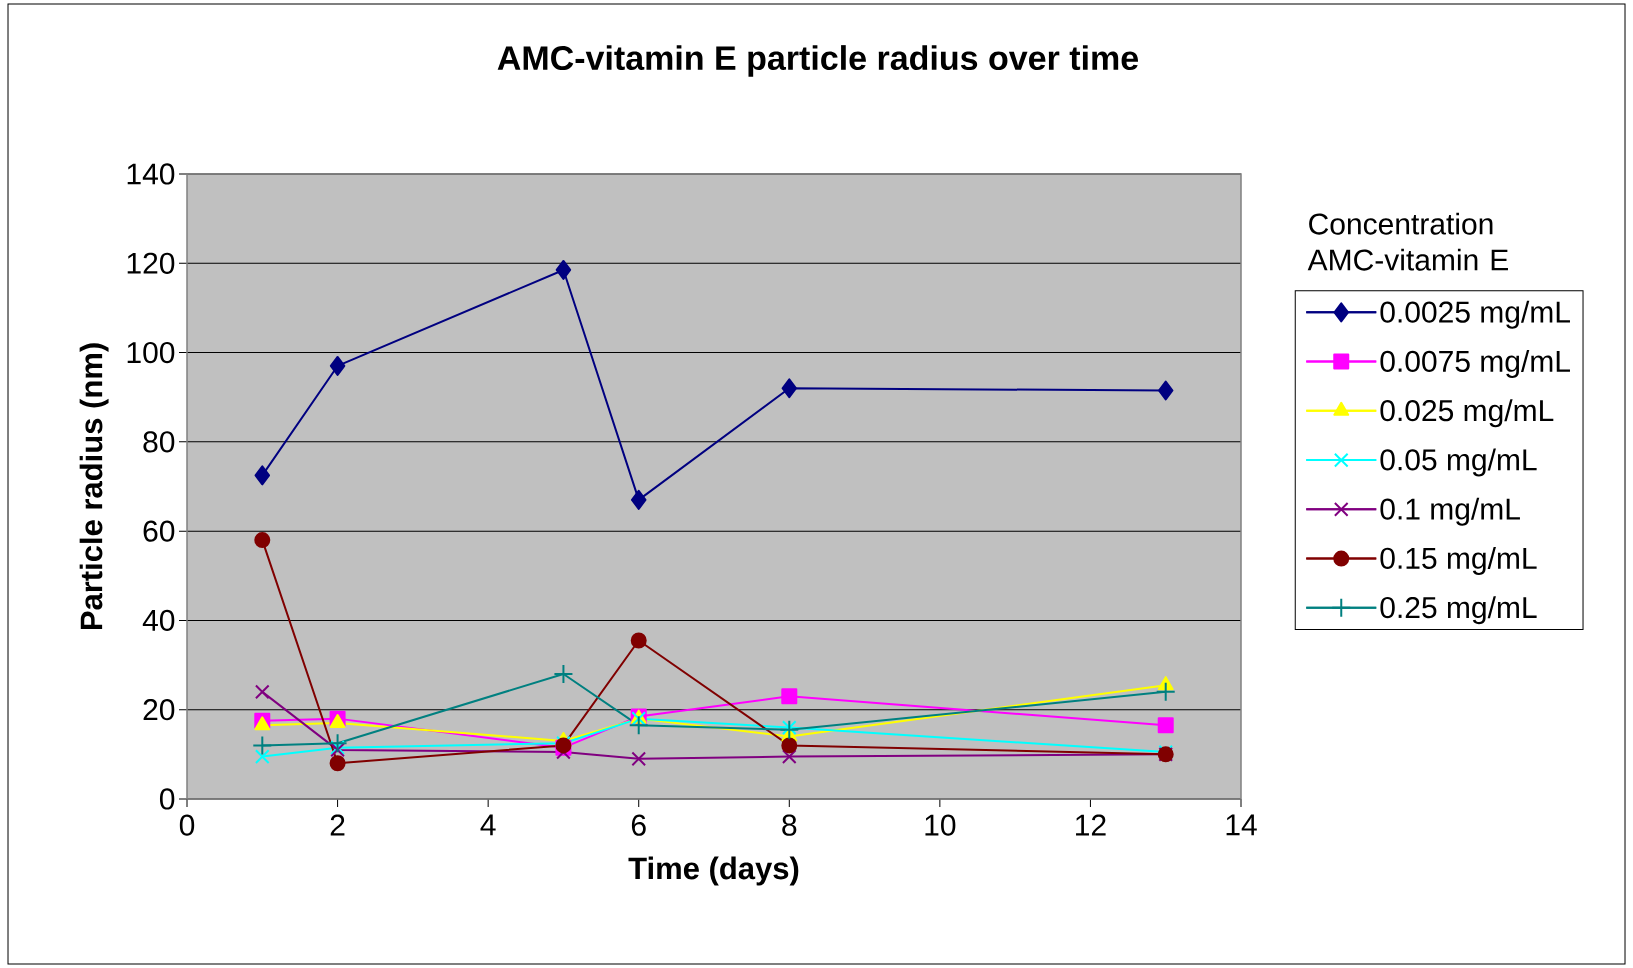  Describe the element at coordinates (1467, 413) in the screenshot. I see `legend-label: 0.025 mg/mL` at that location.